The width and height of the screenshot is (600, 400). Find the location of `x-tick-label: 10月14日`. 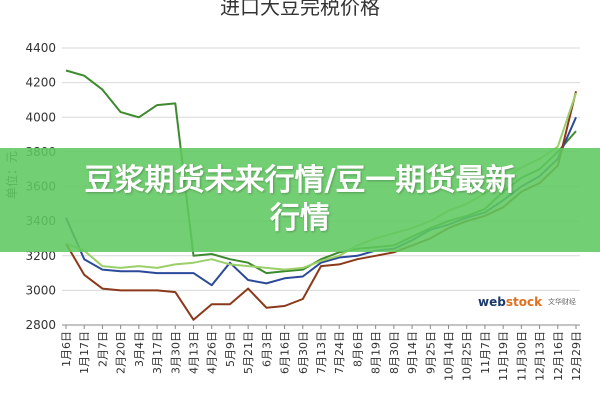

x-tick-label: 10月14日 is located at coordinates (449, 356).